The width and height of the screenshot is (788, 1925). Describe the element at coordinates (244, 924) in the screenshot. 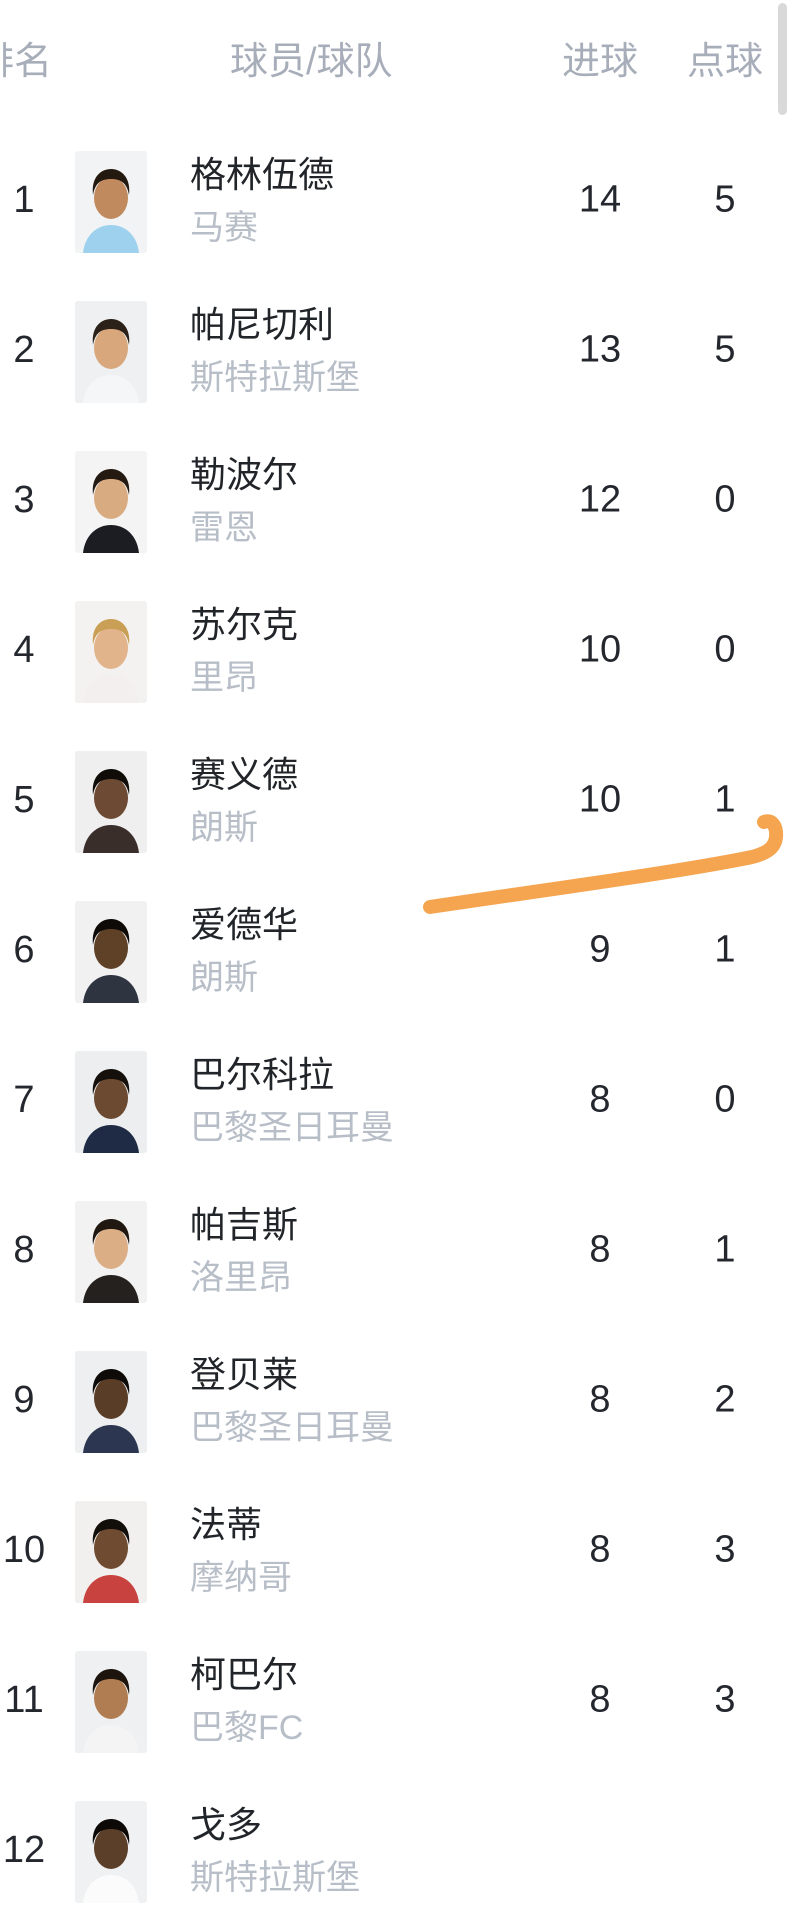

I see `player-name: 爱德华` at that location.